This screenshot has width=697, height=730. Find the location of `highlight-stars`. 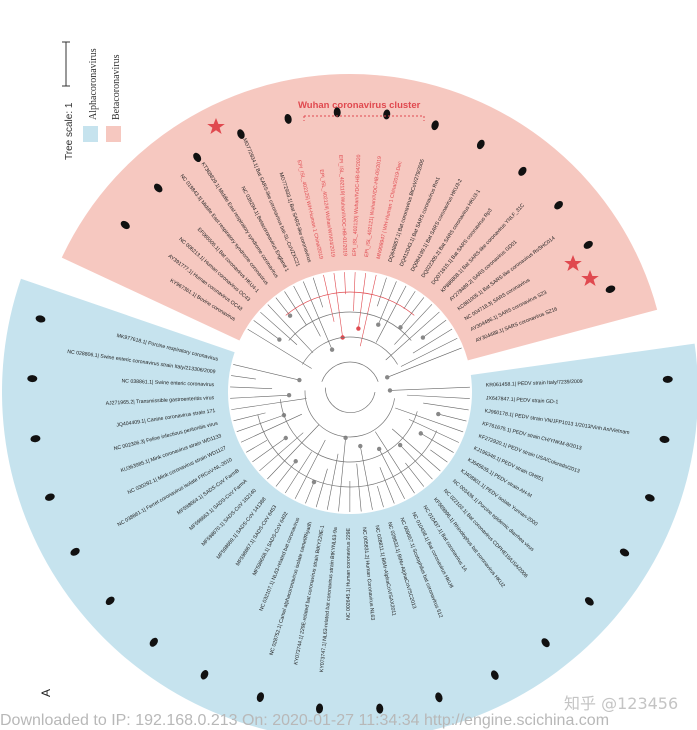

highlight-stars is located at coordinates (403, 202).